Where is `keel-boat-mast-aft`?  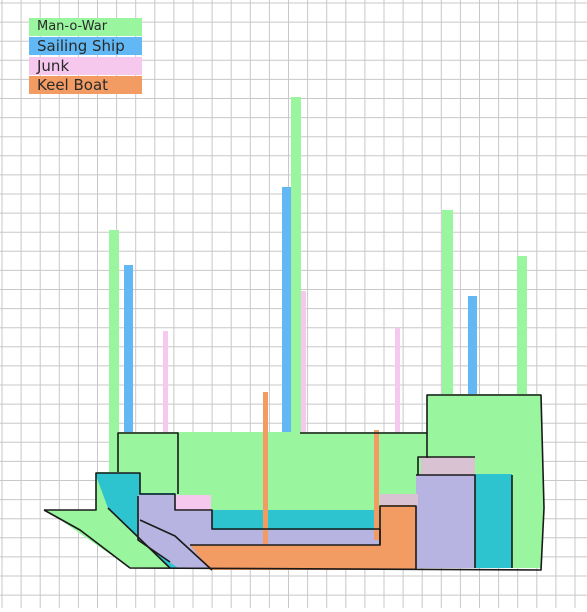
keel-boat-mast-aft is located at coordinates (376, 485).